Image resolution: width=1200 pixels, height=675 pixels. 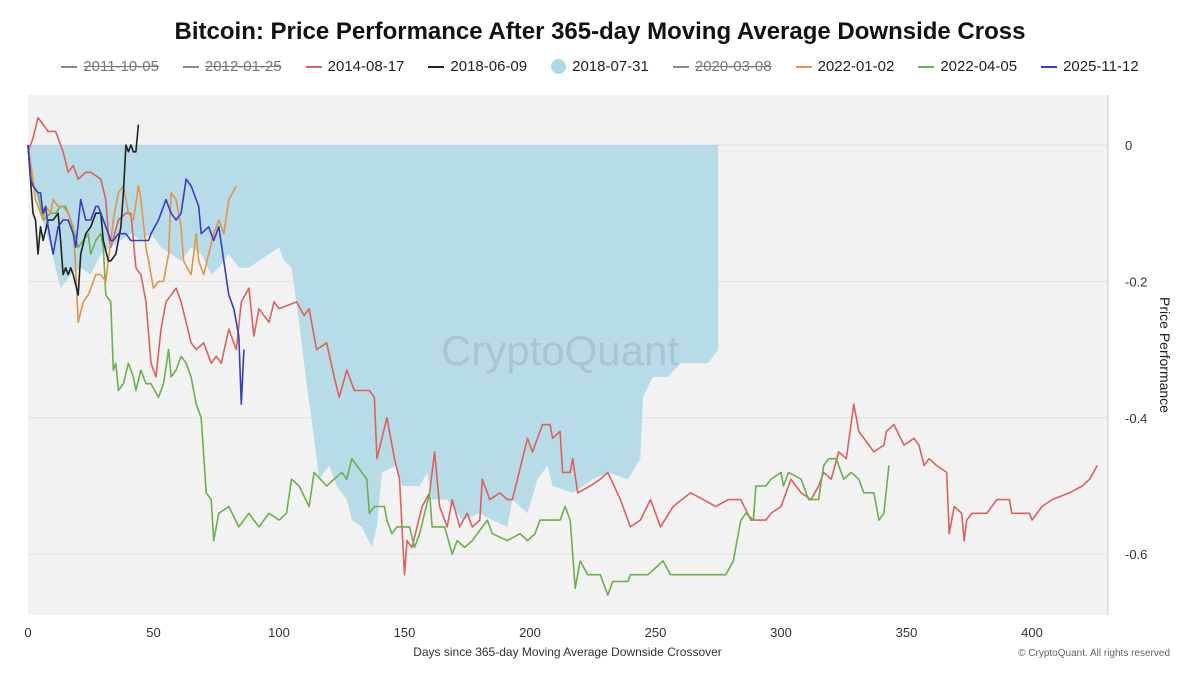 I want to click on legend-item: 2018-07-31, so click(x=600, y=66).